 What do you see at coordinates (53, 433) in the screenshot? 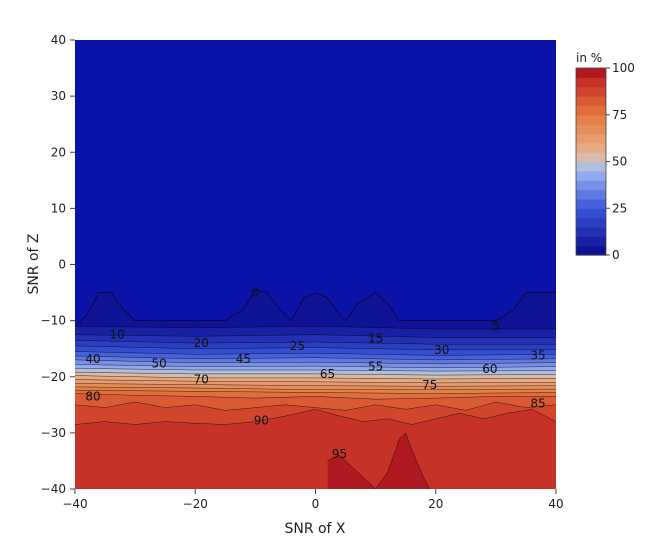
I see `y-tick-label: −30` at bounding box center [53, 433].